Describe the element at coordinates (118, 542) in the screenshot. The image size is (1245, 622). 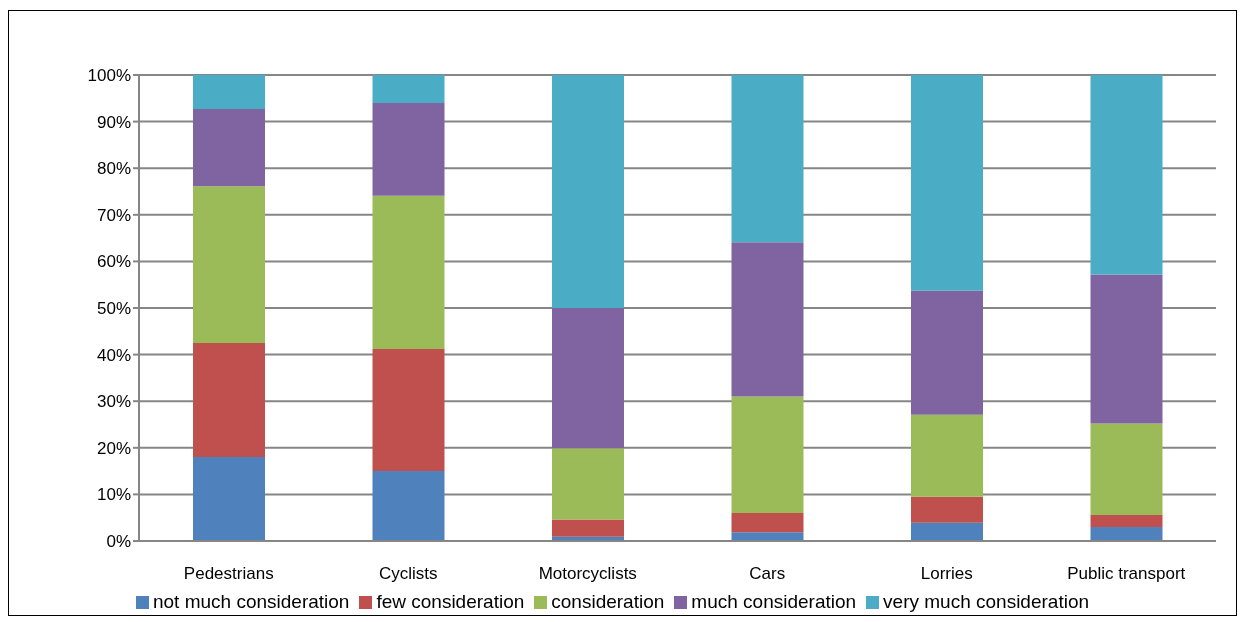
I see `y-tick-label: 0%` at that location.